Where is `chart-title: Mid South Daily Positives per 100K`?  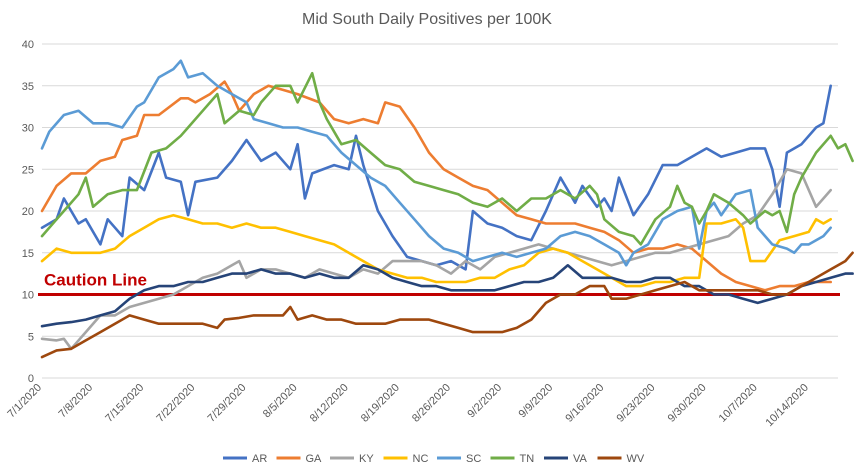
chart-title: Mid South Daily Positives per 100K is located at coordinates (427, 19).